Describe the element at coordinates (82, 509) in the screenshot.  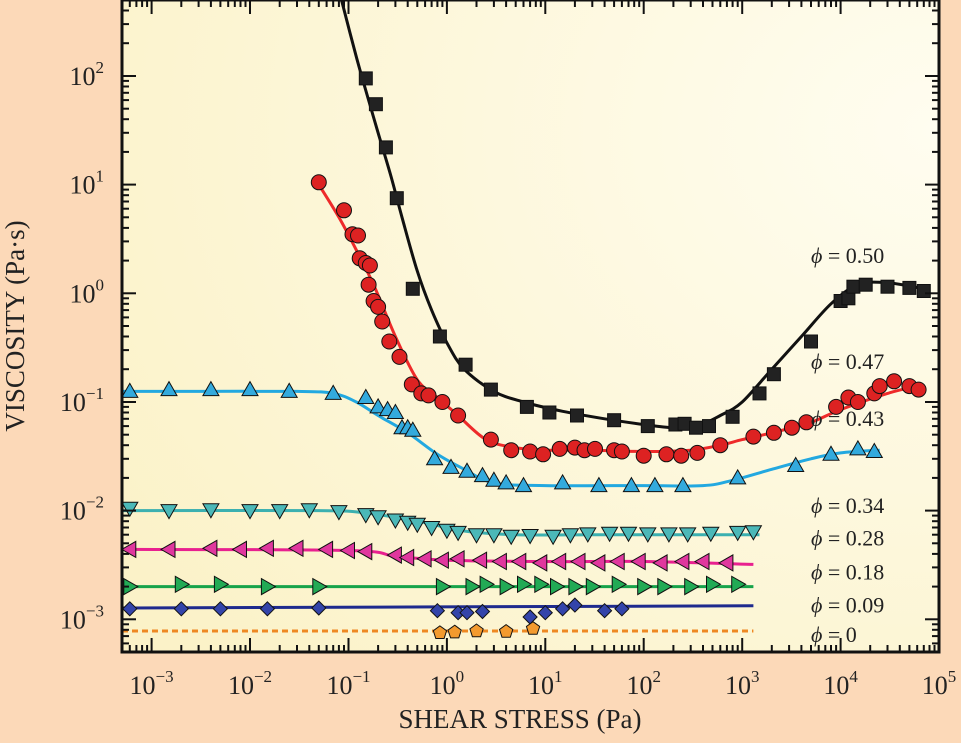
I see `y-tick-label: 10⁻²` at that location.